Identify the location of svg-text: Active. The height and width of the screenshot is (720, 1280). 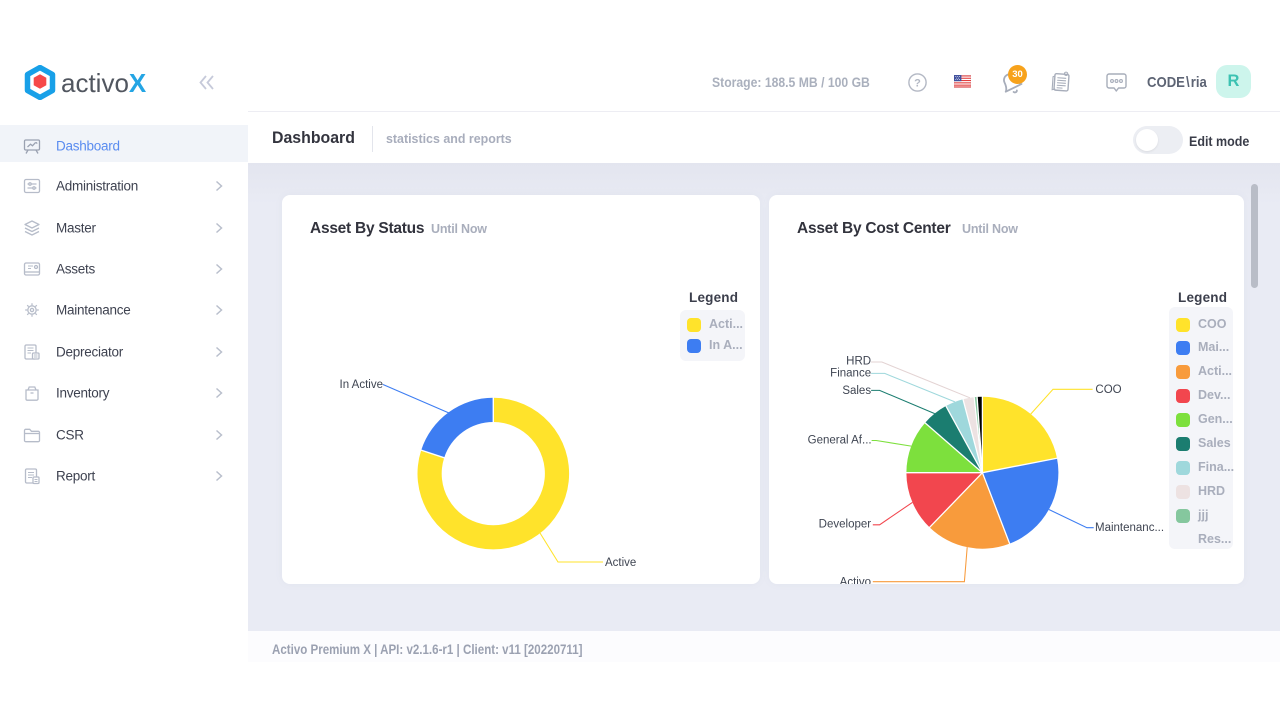
(620, 563).